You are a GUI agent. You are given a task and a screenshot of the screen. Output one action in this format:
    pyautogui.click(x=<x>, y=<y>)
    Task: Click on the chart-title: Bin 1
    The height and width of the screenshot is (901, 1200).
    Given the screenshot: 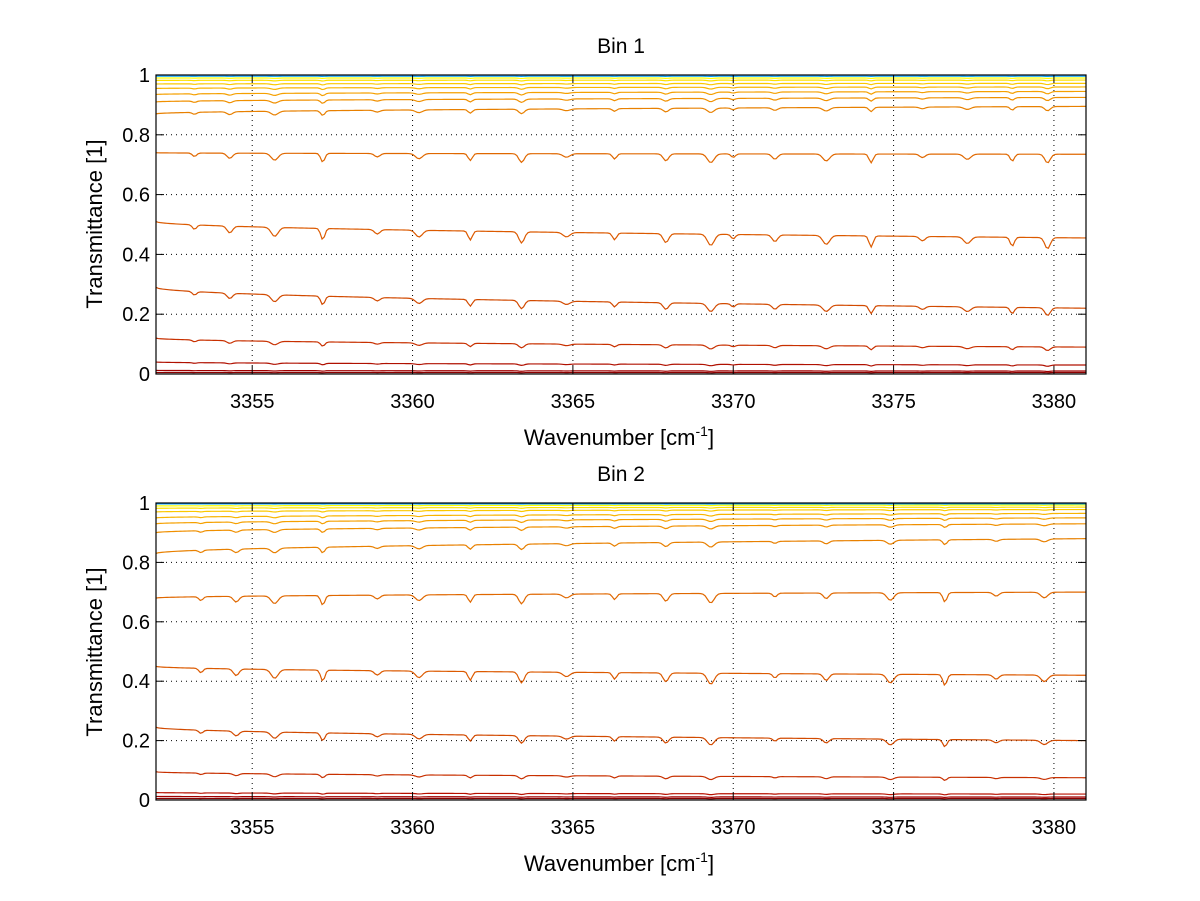 What is the action you would take?
    pyautogui.click(x=621, y=46)
    